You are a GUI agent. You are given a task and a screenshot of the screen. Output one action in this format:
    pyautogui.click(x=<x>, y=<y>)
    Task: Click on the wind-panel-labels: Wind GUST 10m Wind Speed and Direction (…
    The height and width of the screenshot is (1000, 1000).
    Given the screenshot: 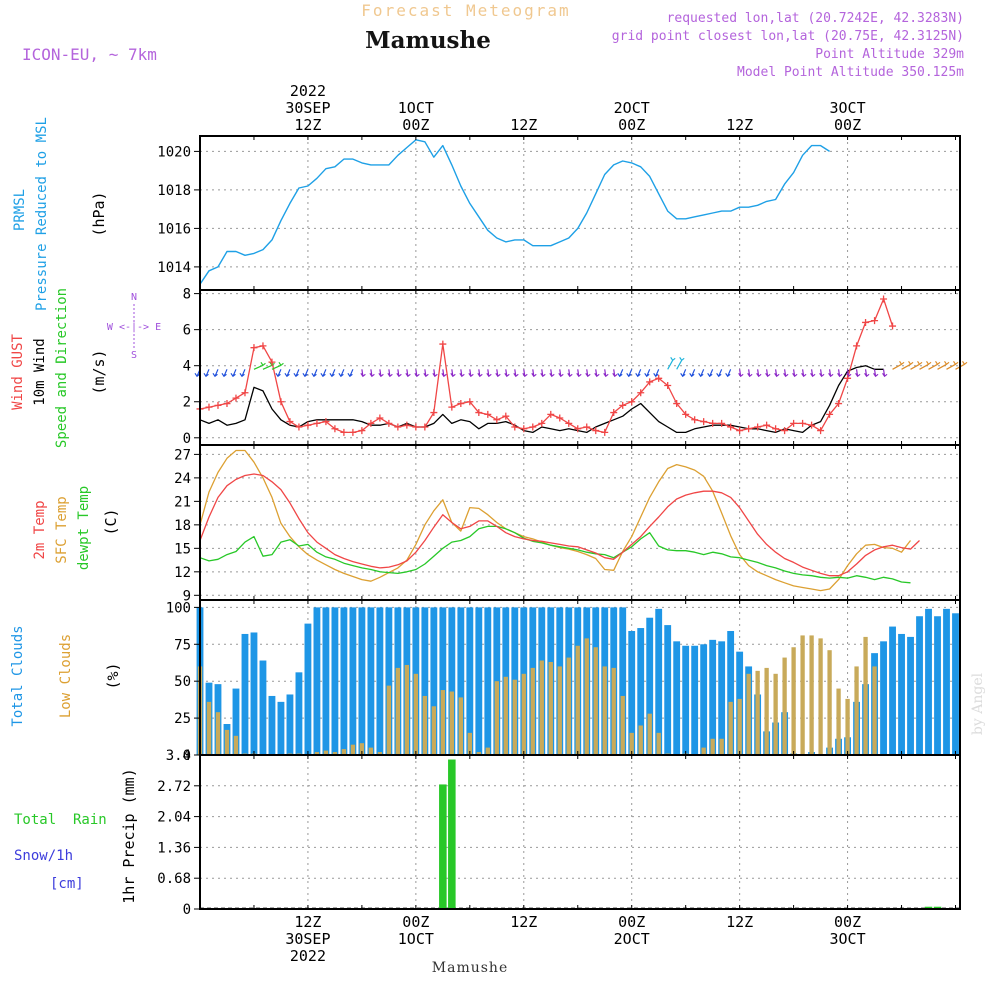 What is the action you would take?
    pyautogui.click(x=85, y=368)
    